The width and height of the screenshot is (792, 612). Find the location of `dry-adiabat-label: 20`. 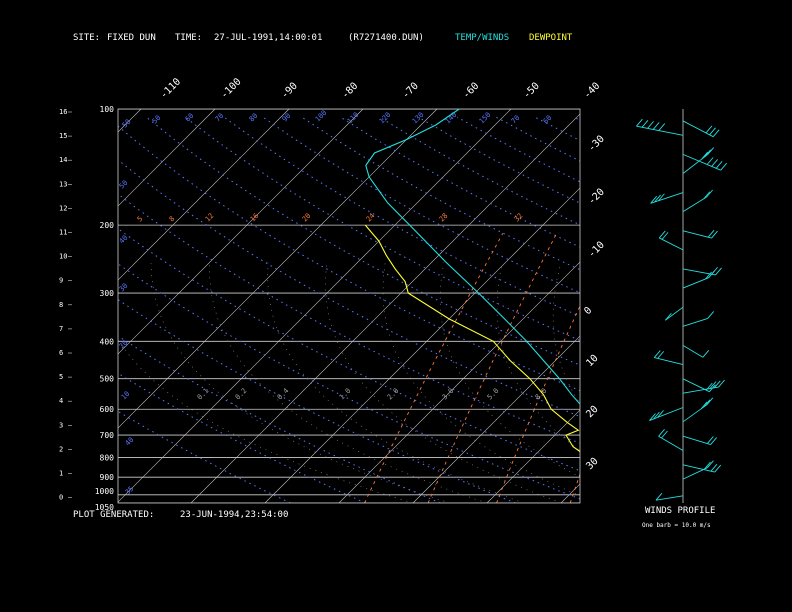

dry-adiabat-label: 20 is located at coordinates (124, 345).